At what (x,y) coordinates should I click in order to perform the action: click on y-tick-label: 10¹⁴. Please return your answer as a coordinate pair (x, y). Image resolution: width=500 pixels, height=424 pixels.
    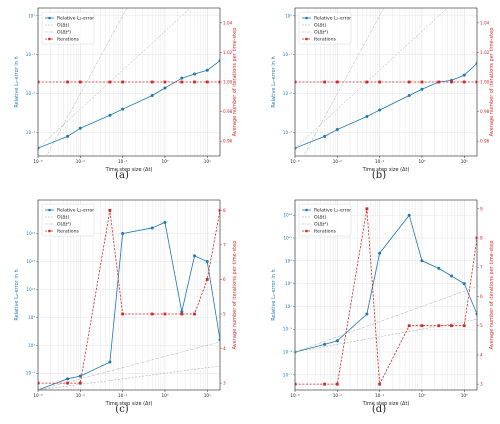
    Looking at the image, I should click on (30, 289).